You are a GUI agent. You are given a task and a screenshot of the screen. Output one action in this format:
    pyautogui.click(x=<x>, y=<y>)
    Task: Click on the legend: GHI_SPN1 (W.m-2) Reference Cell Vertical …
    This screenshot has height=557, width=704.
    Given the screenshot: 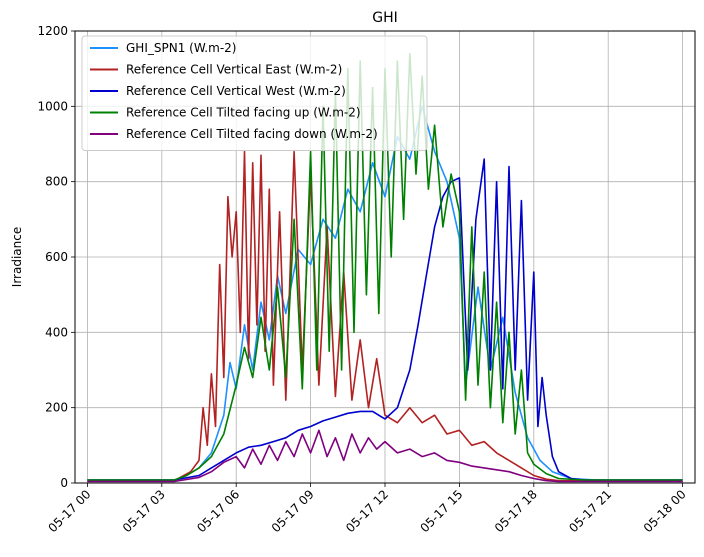 What is the action you would take?
    pyautogui.click(x=254, y=93)
    